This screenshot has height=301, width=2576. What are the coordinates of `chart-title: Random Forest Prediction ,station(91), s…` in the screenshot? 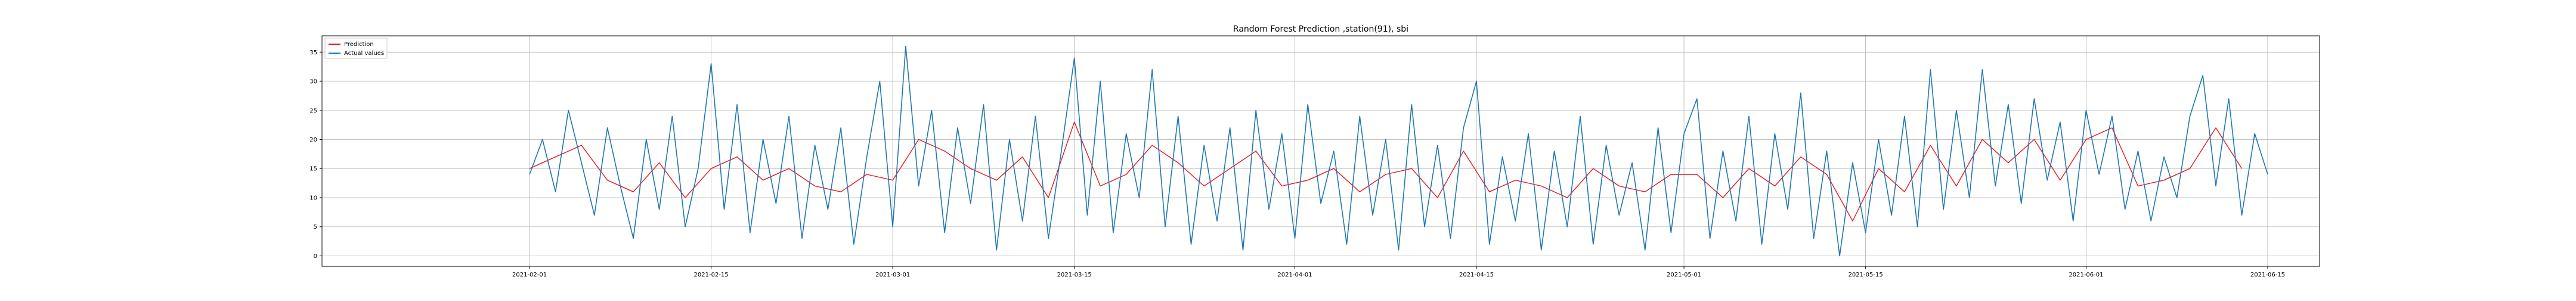 It's located at (1321, 29).